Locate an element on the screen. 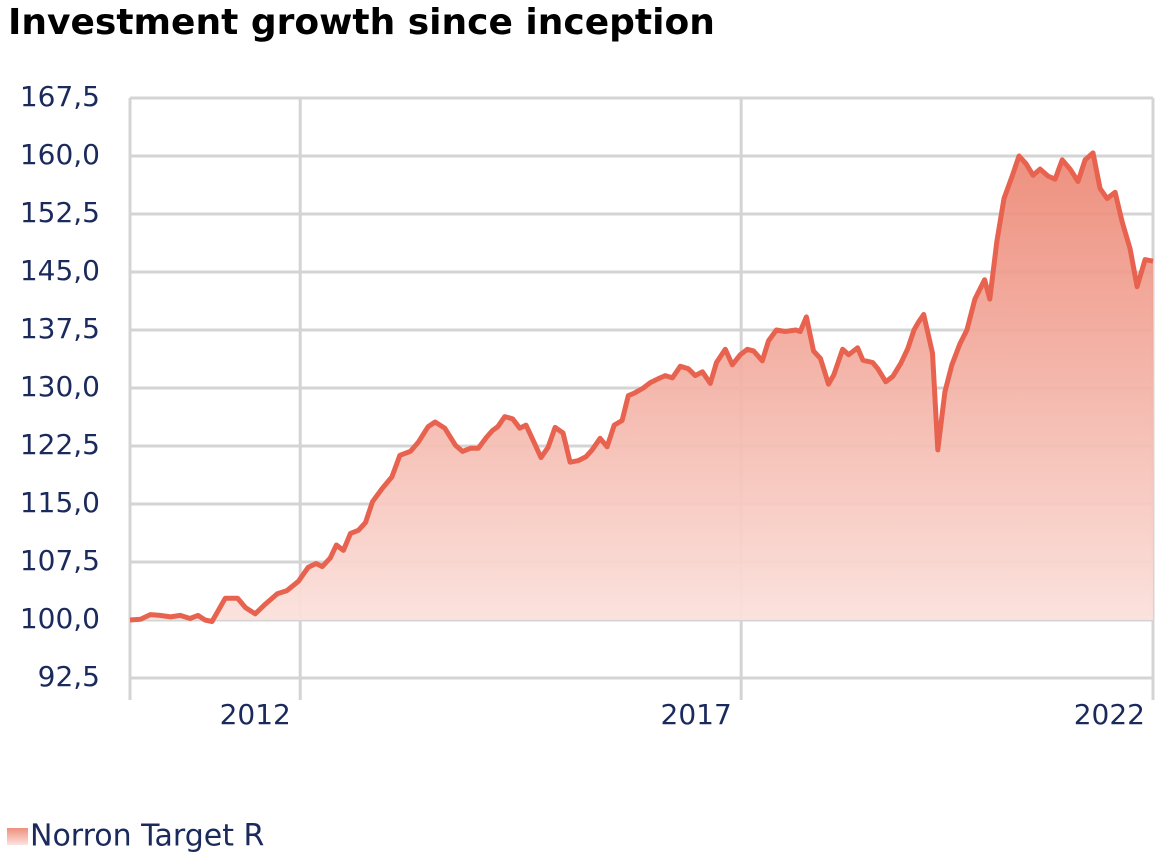 This screenshot has height=861, width=1163. x-tick-label: 2022 is located at coordinates (1109, 714).